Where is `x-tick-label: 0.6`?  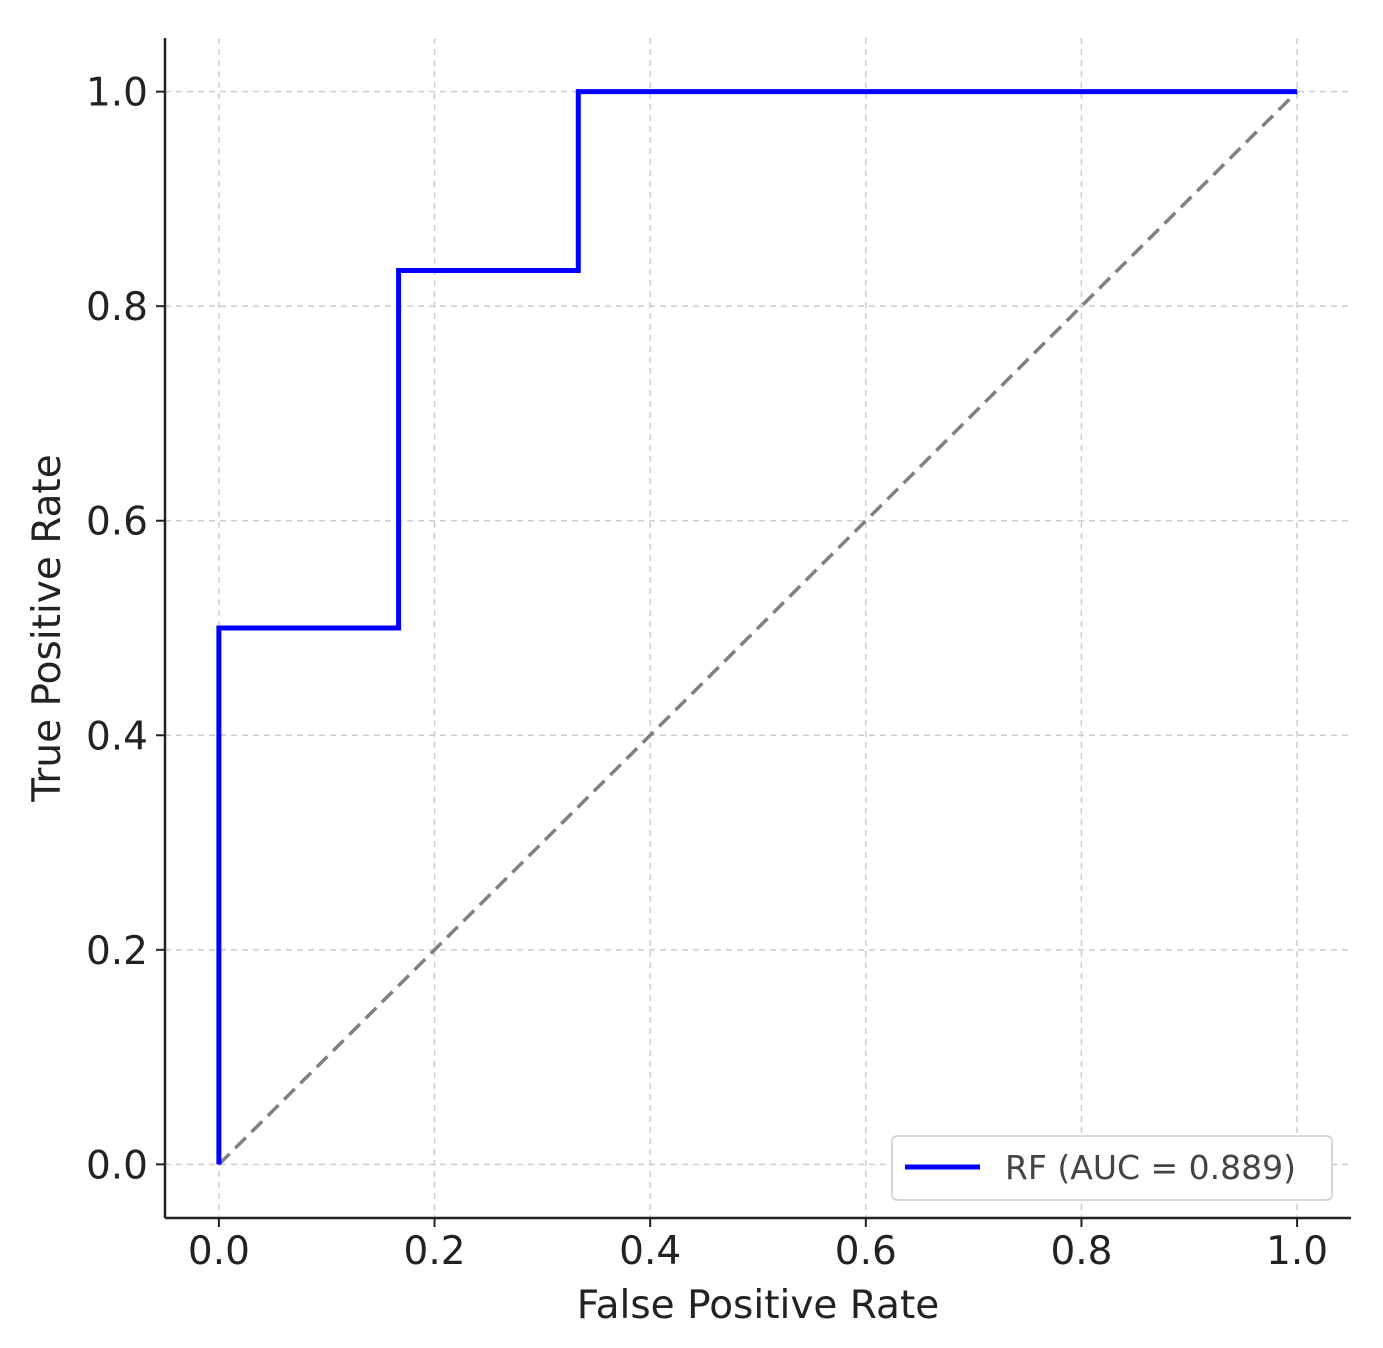 x-tick-label: 0.6 is located at coordinates (866, 1251).